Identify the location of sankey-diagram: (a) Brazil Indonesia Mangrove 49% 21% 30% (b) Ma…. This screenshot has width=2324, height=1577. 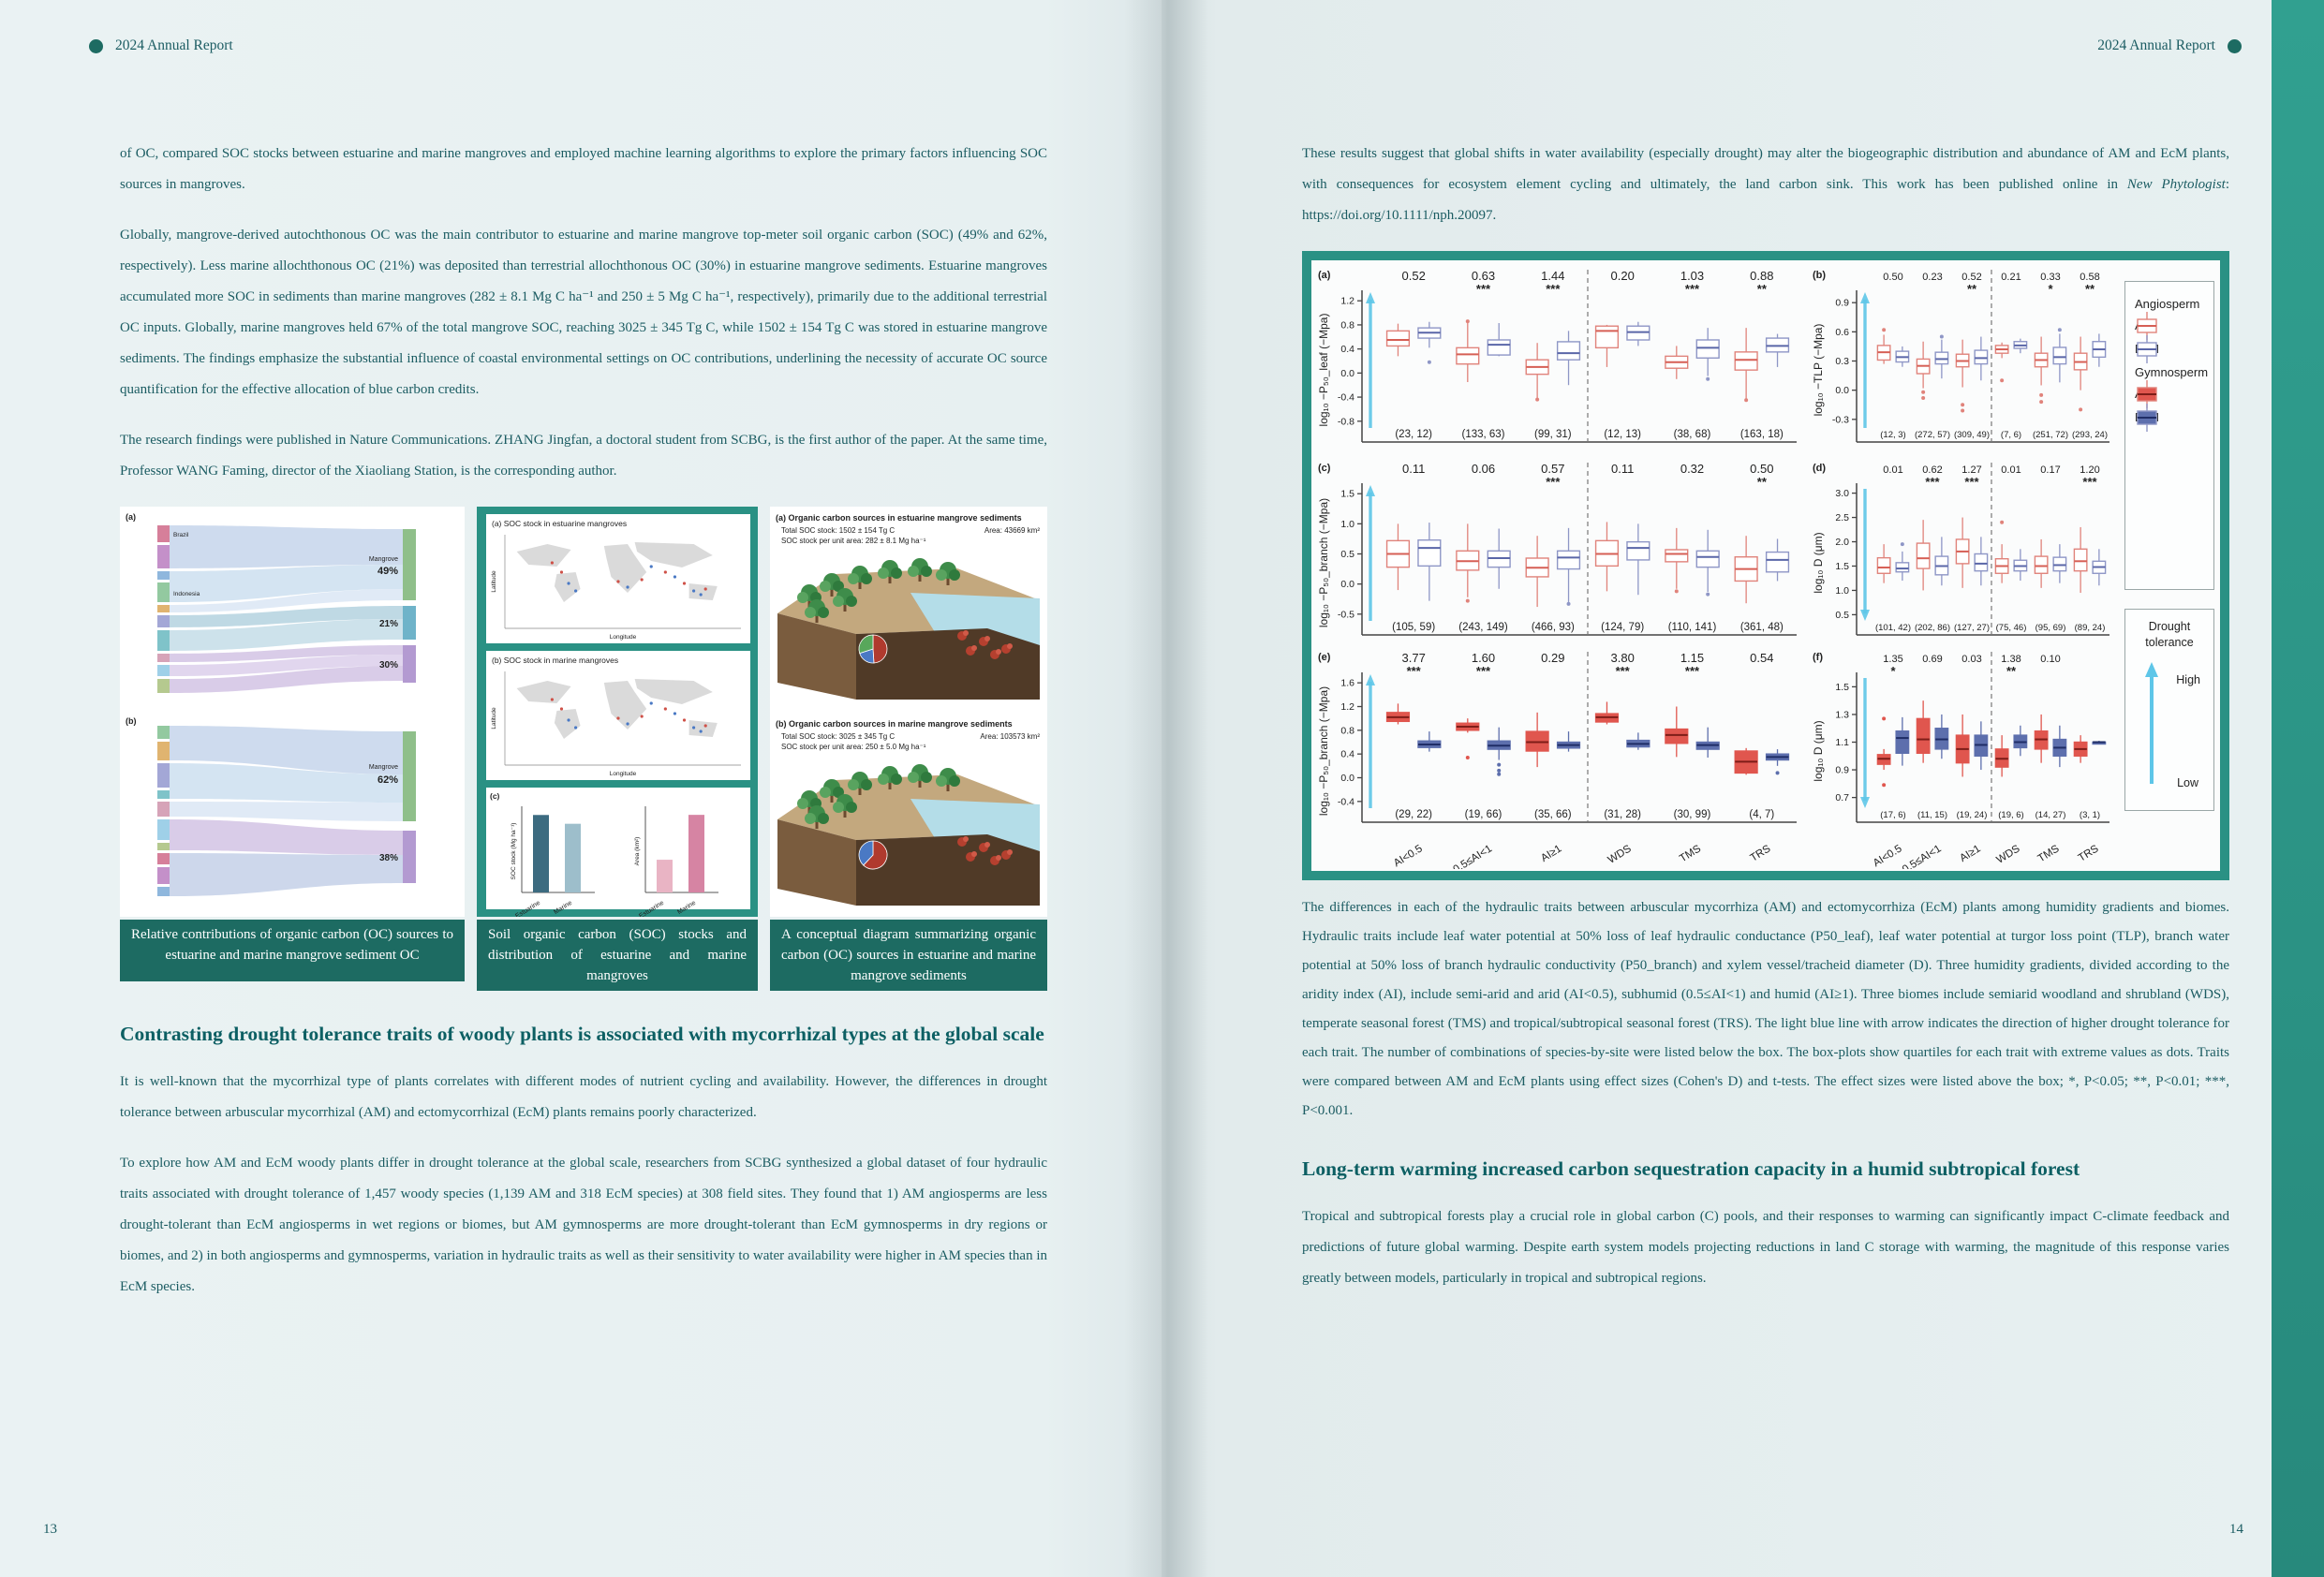
(293, 712).